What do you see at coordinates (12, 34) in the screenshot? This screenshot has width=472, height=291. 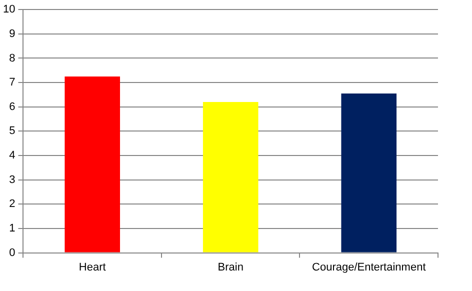 I see `y-tick-label: 9` at bounding box center [12, 34].